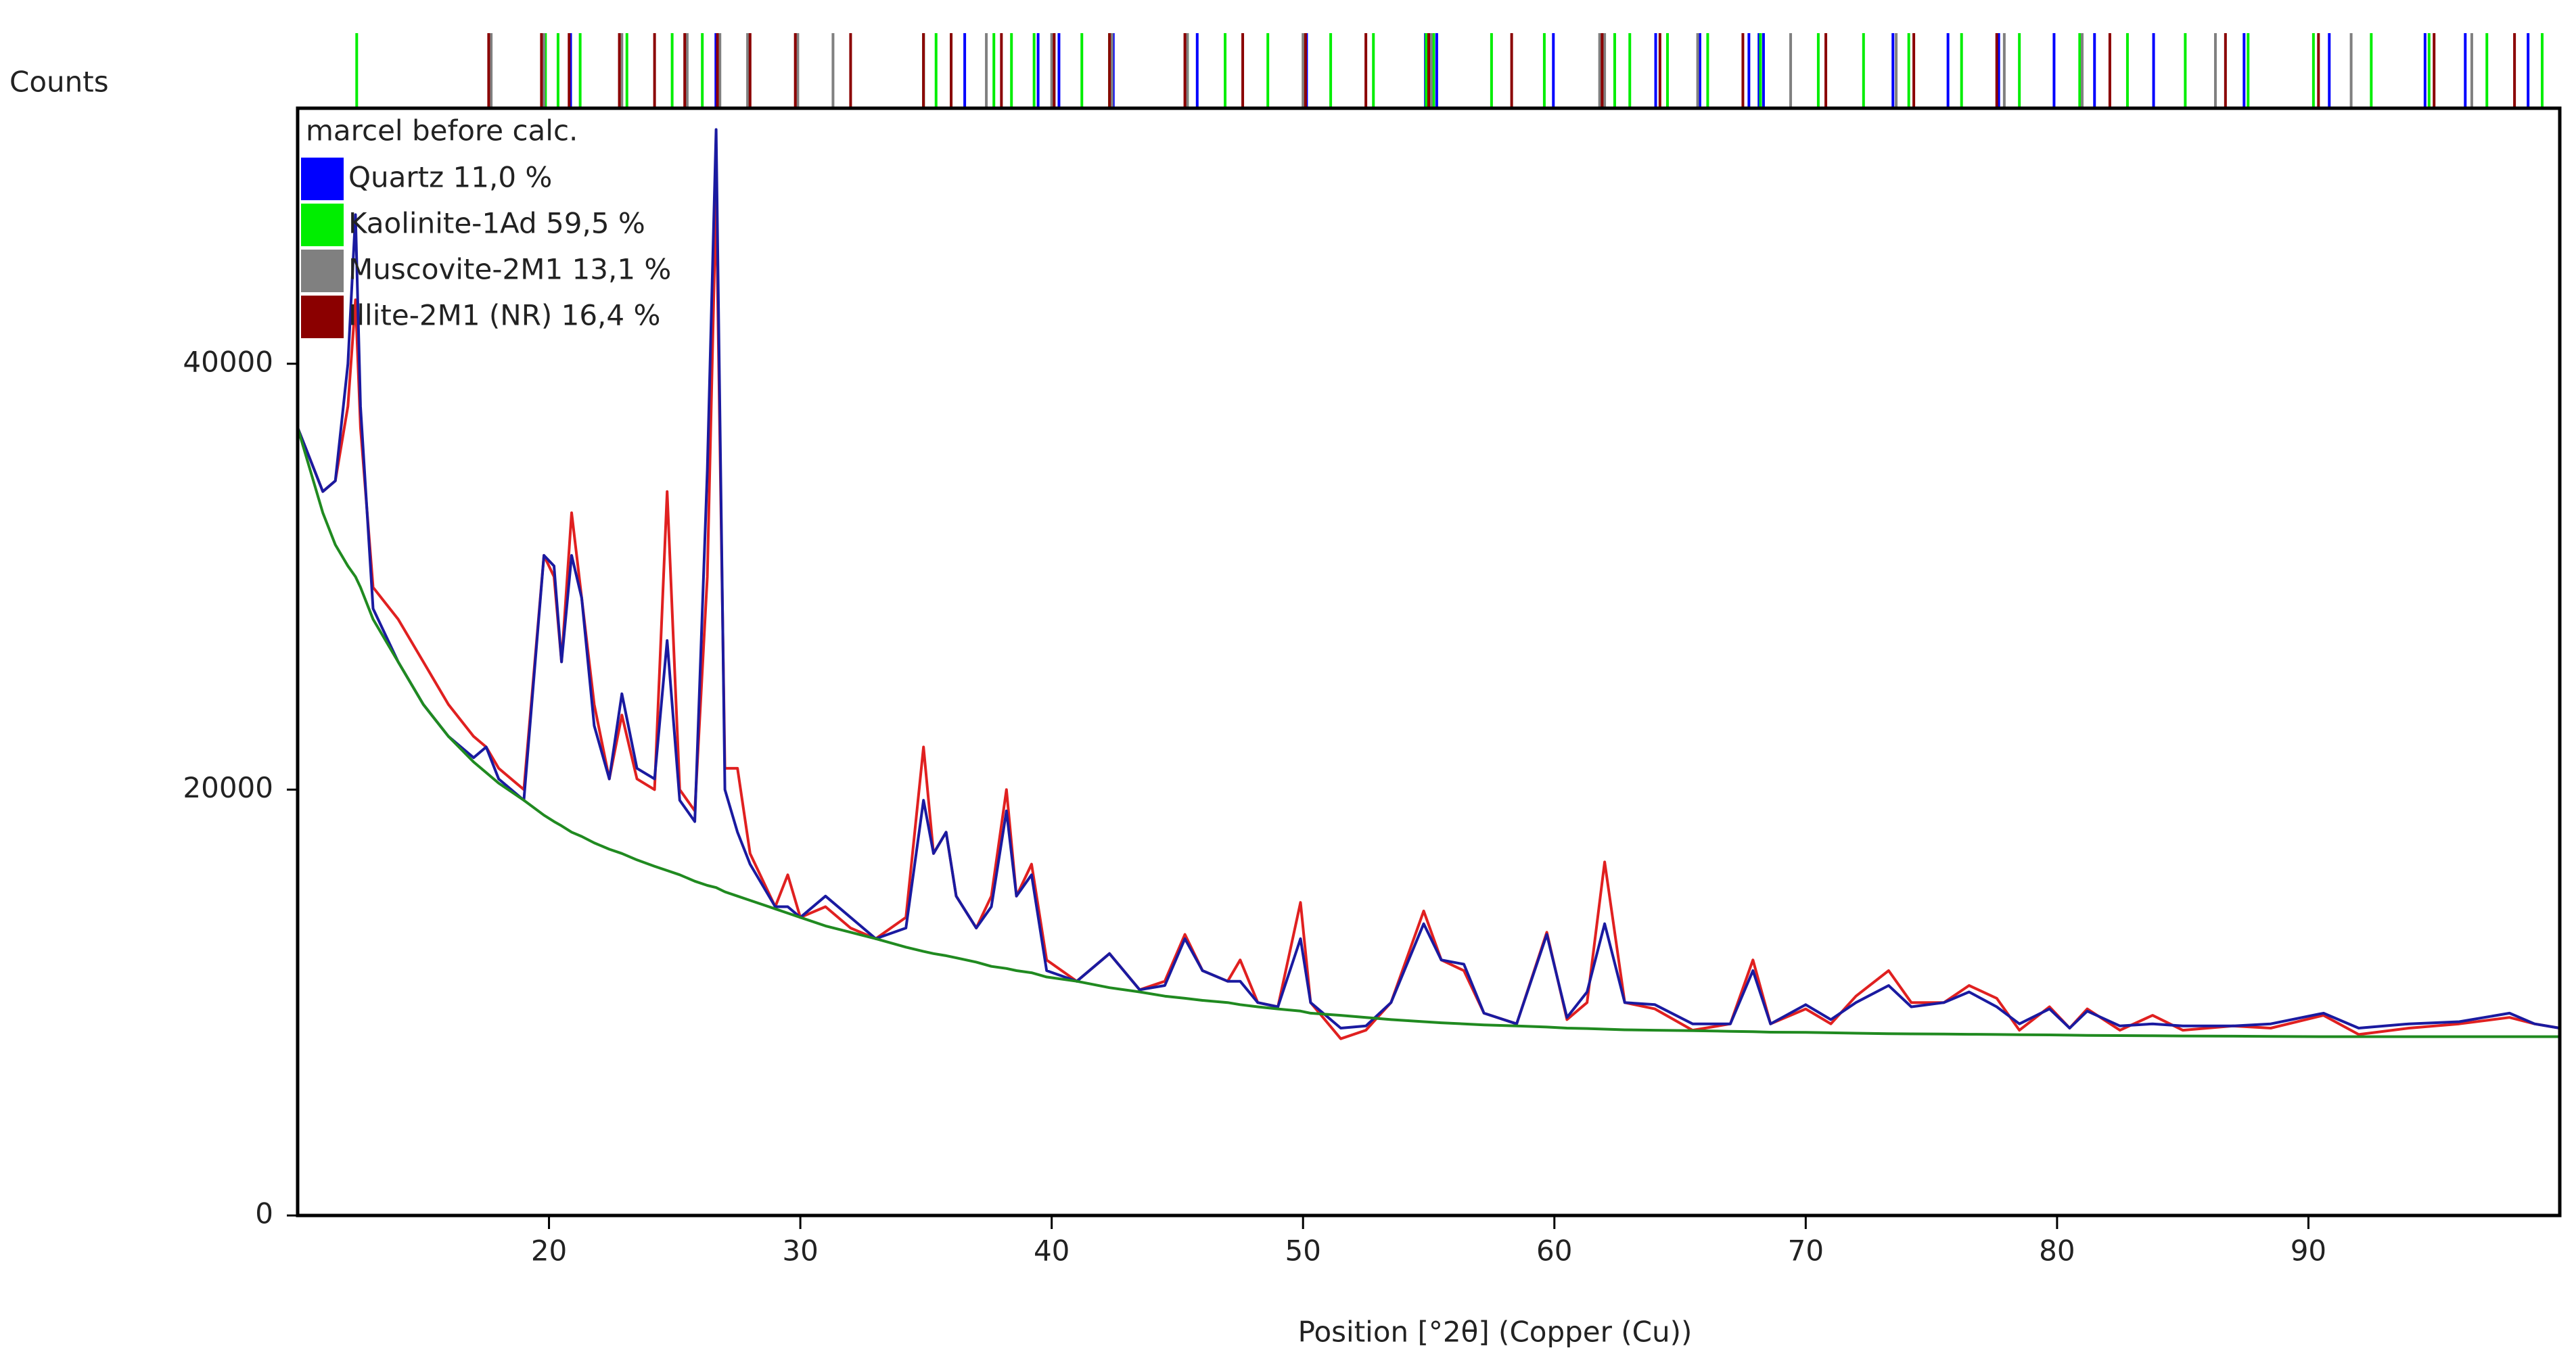 This screenshot has height=1367, width=2576. I want to click on x-axis-label: Position [°2θ] (Copper (Cu)), so click(1495, 1332).